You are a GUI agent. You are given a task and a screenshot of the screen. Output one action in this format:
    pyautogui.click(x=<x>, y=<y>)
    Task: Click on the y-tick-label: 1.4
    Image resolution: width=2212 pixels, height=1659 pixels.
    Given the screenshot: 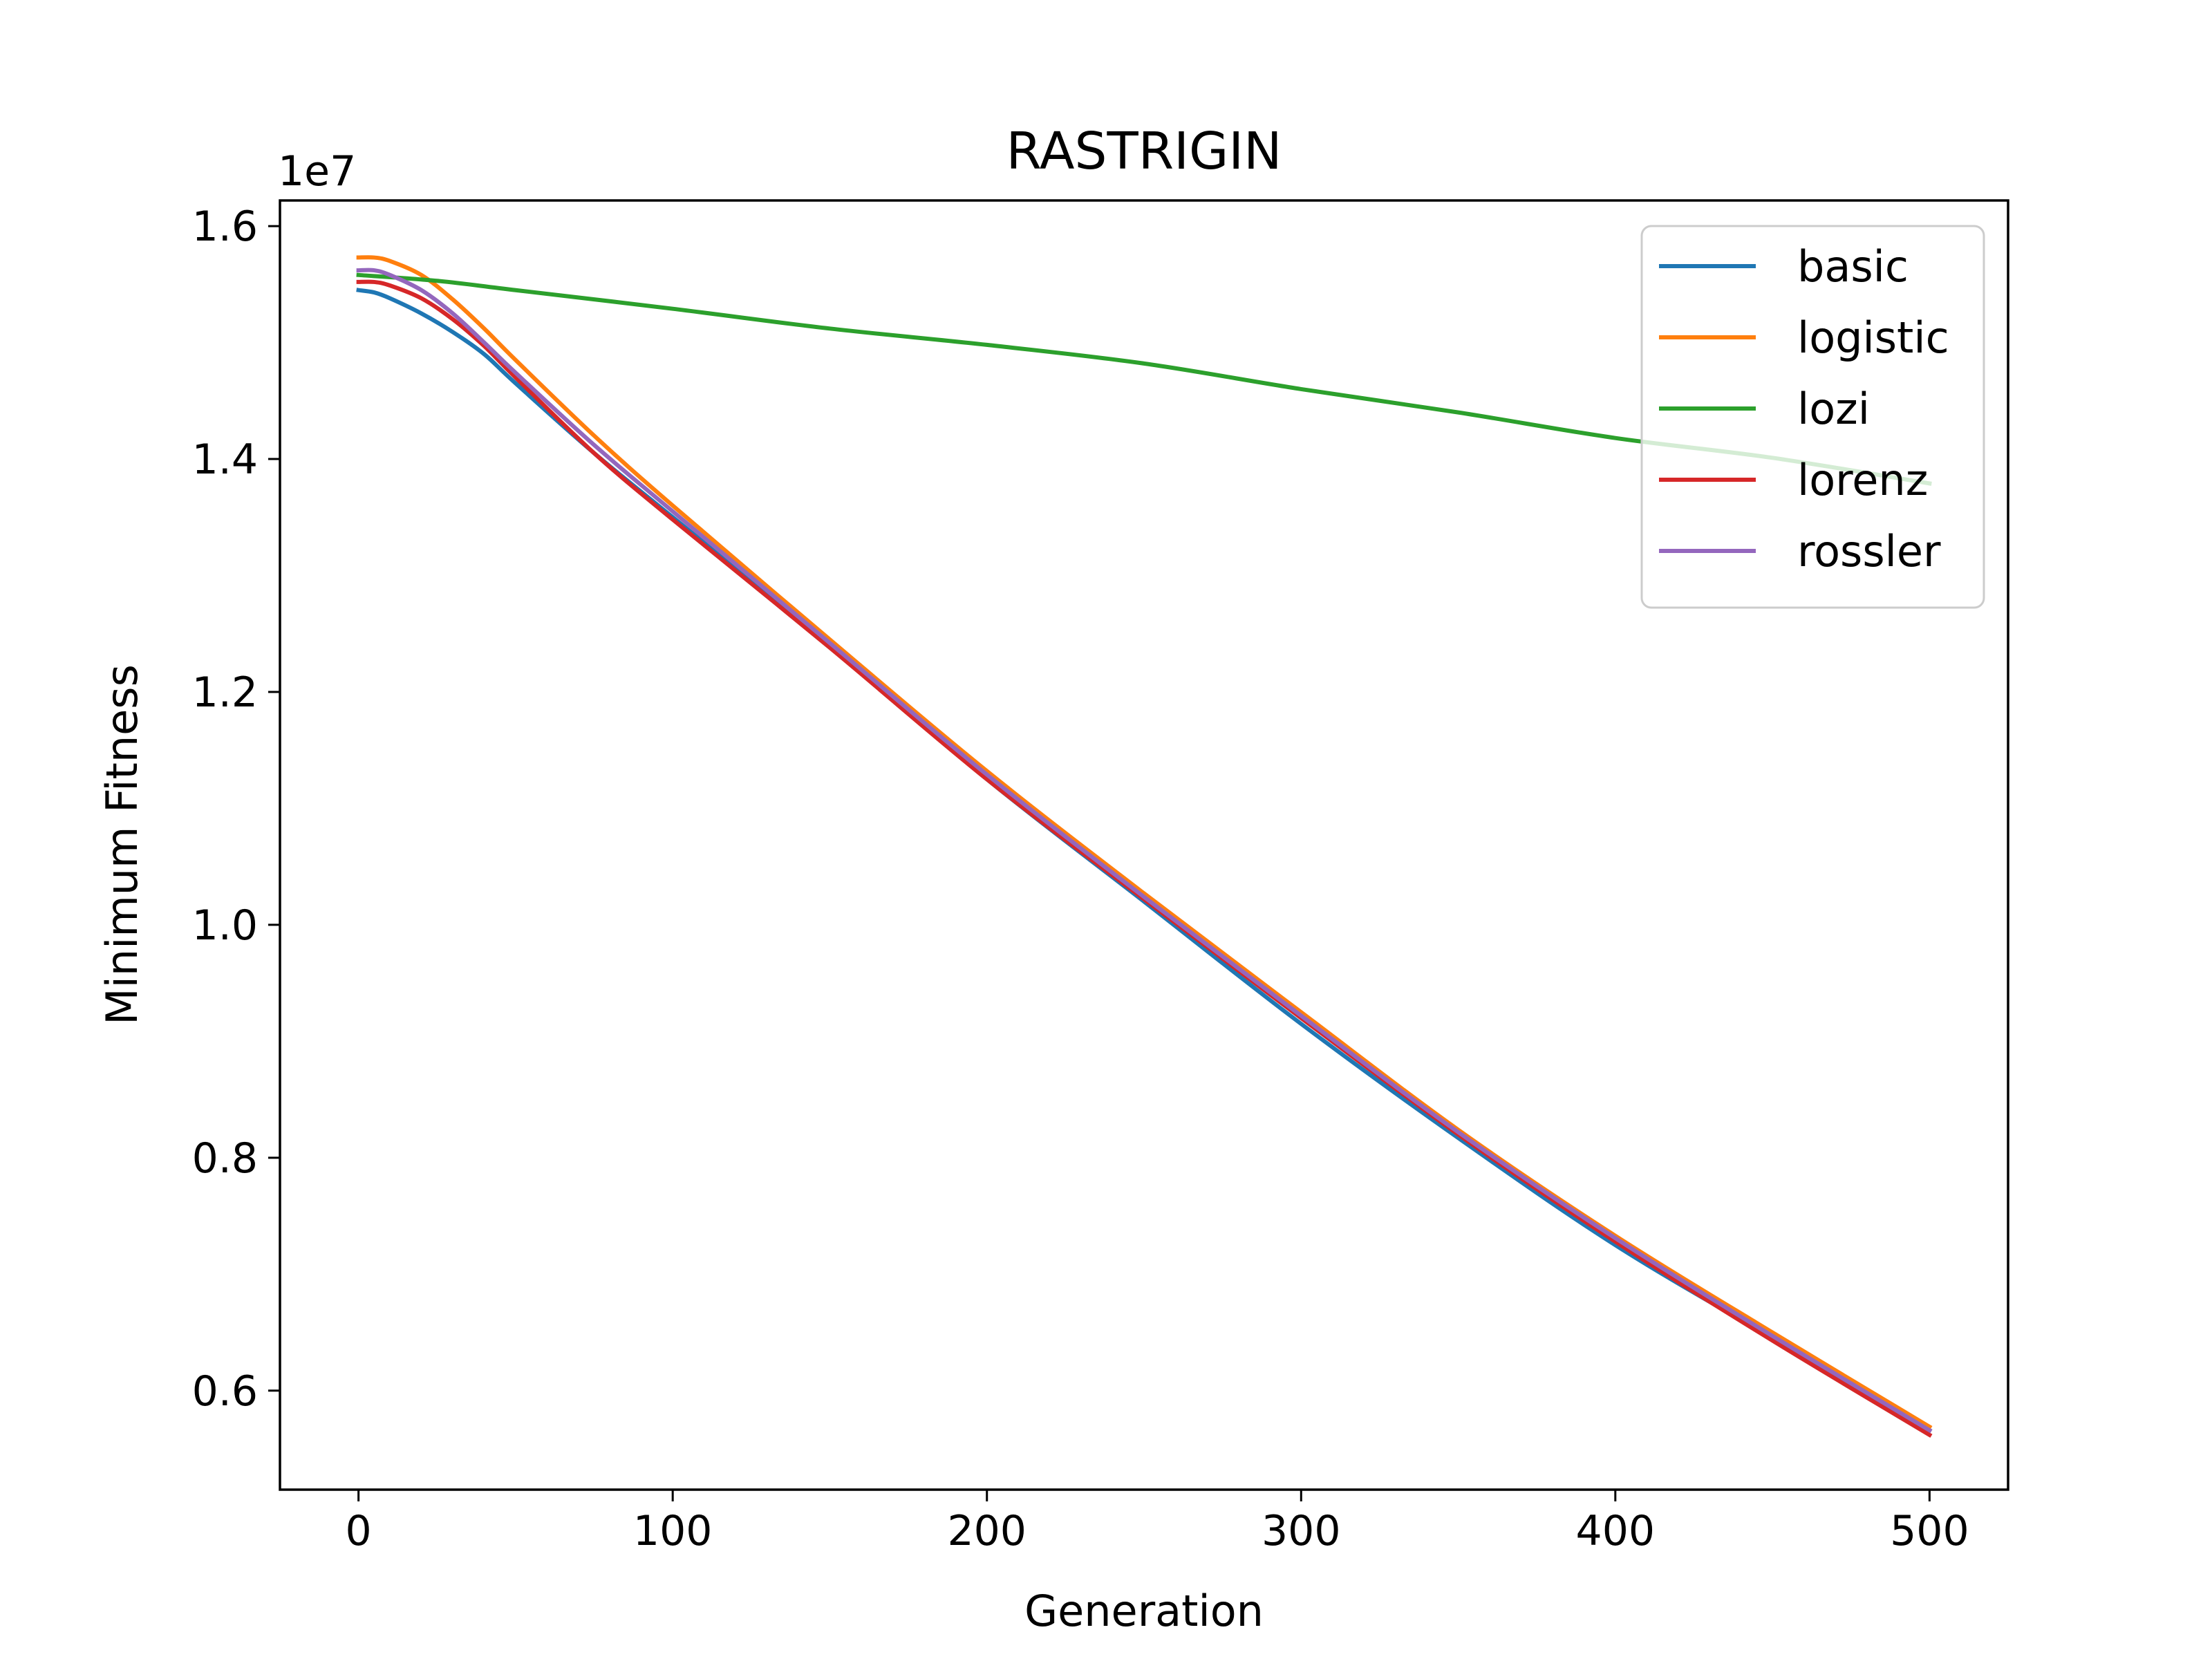 What is the action you would take?
    pyautogui.click(x=225, y=460)
    